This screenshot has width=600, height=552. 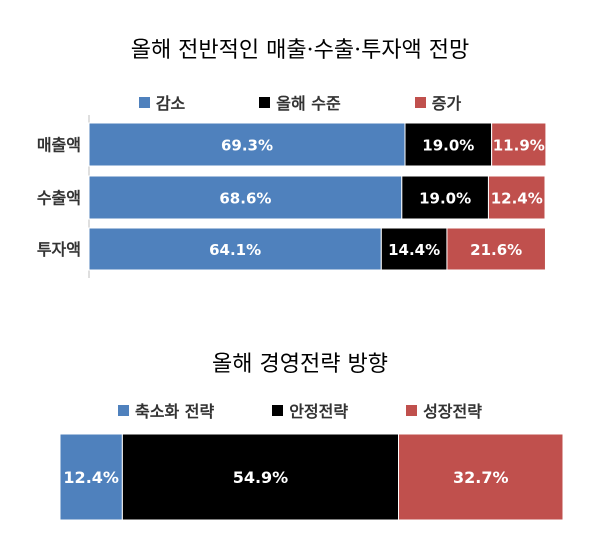 What do you see at coordinates (175, 411) in the screenshot?
I see `legend-label-downsizing: 축소화 전략` at bounding box center [175, 411].